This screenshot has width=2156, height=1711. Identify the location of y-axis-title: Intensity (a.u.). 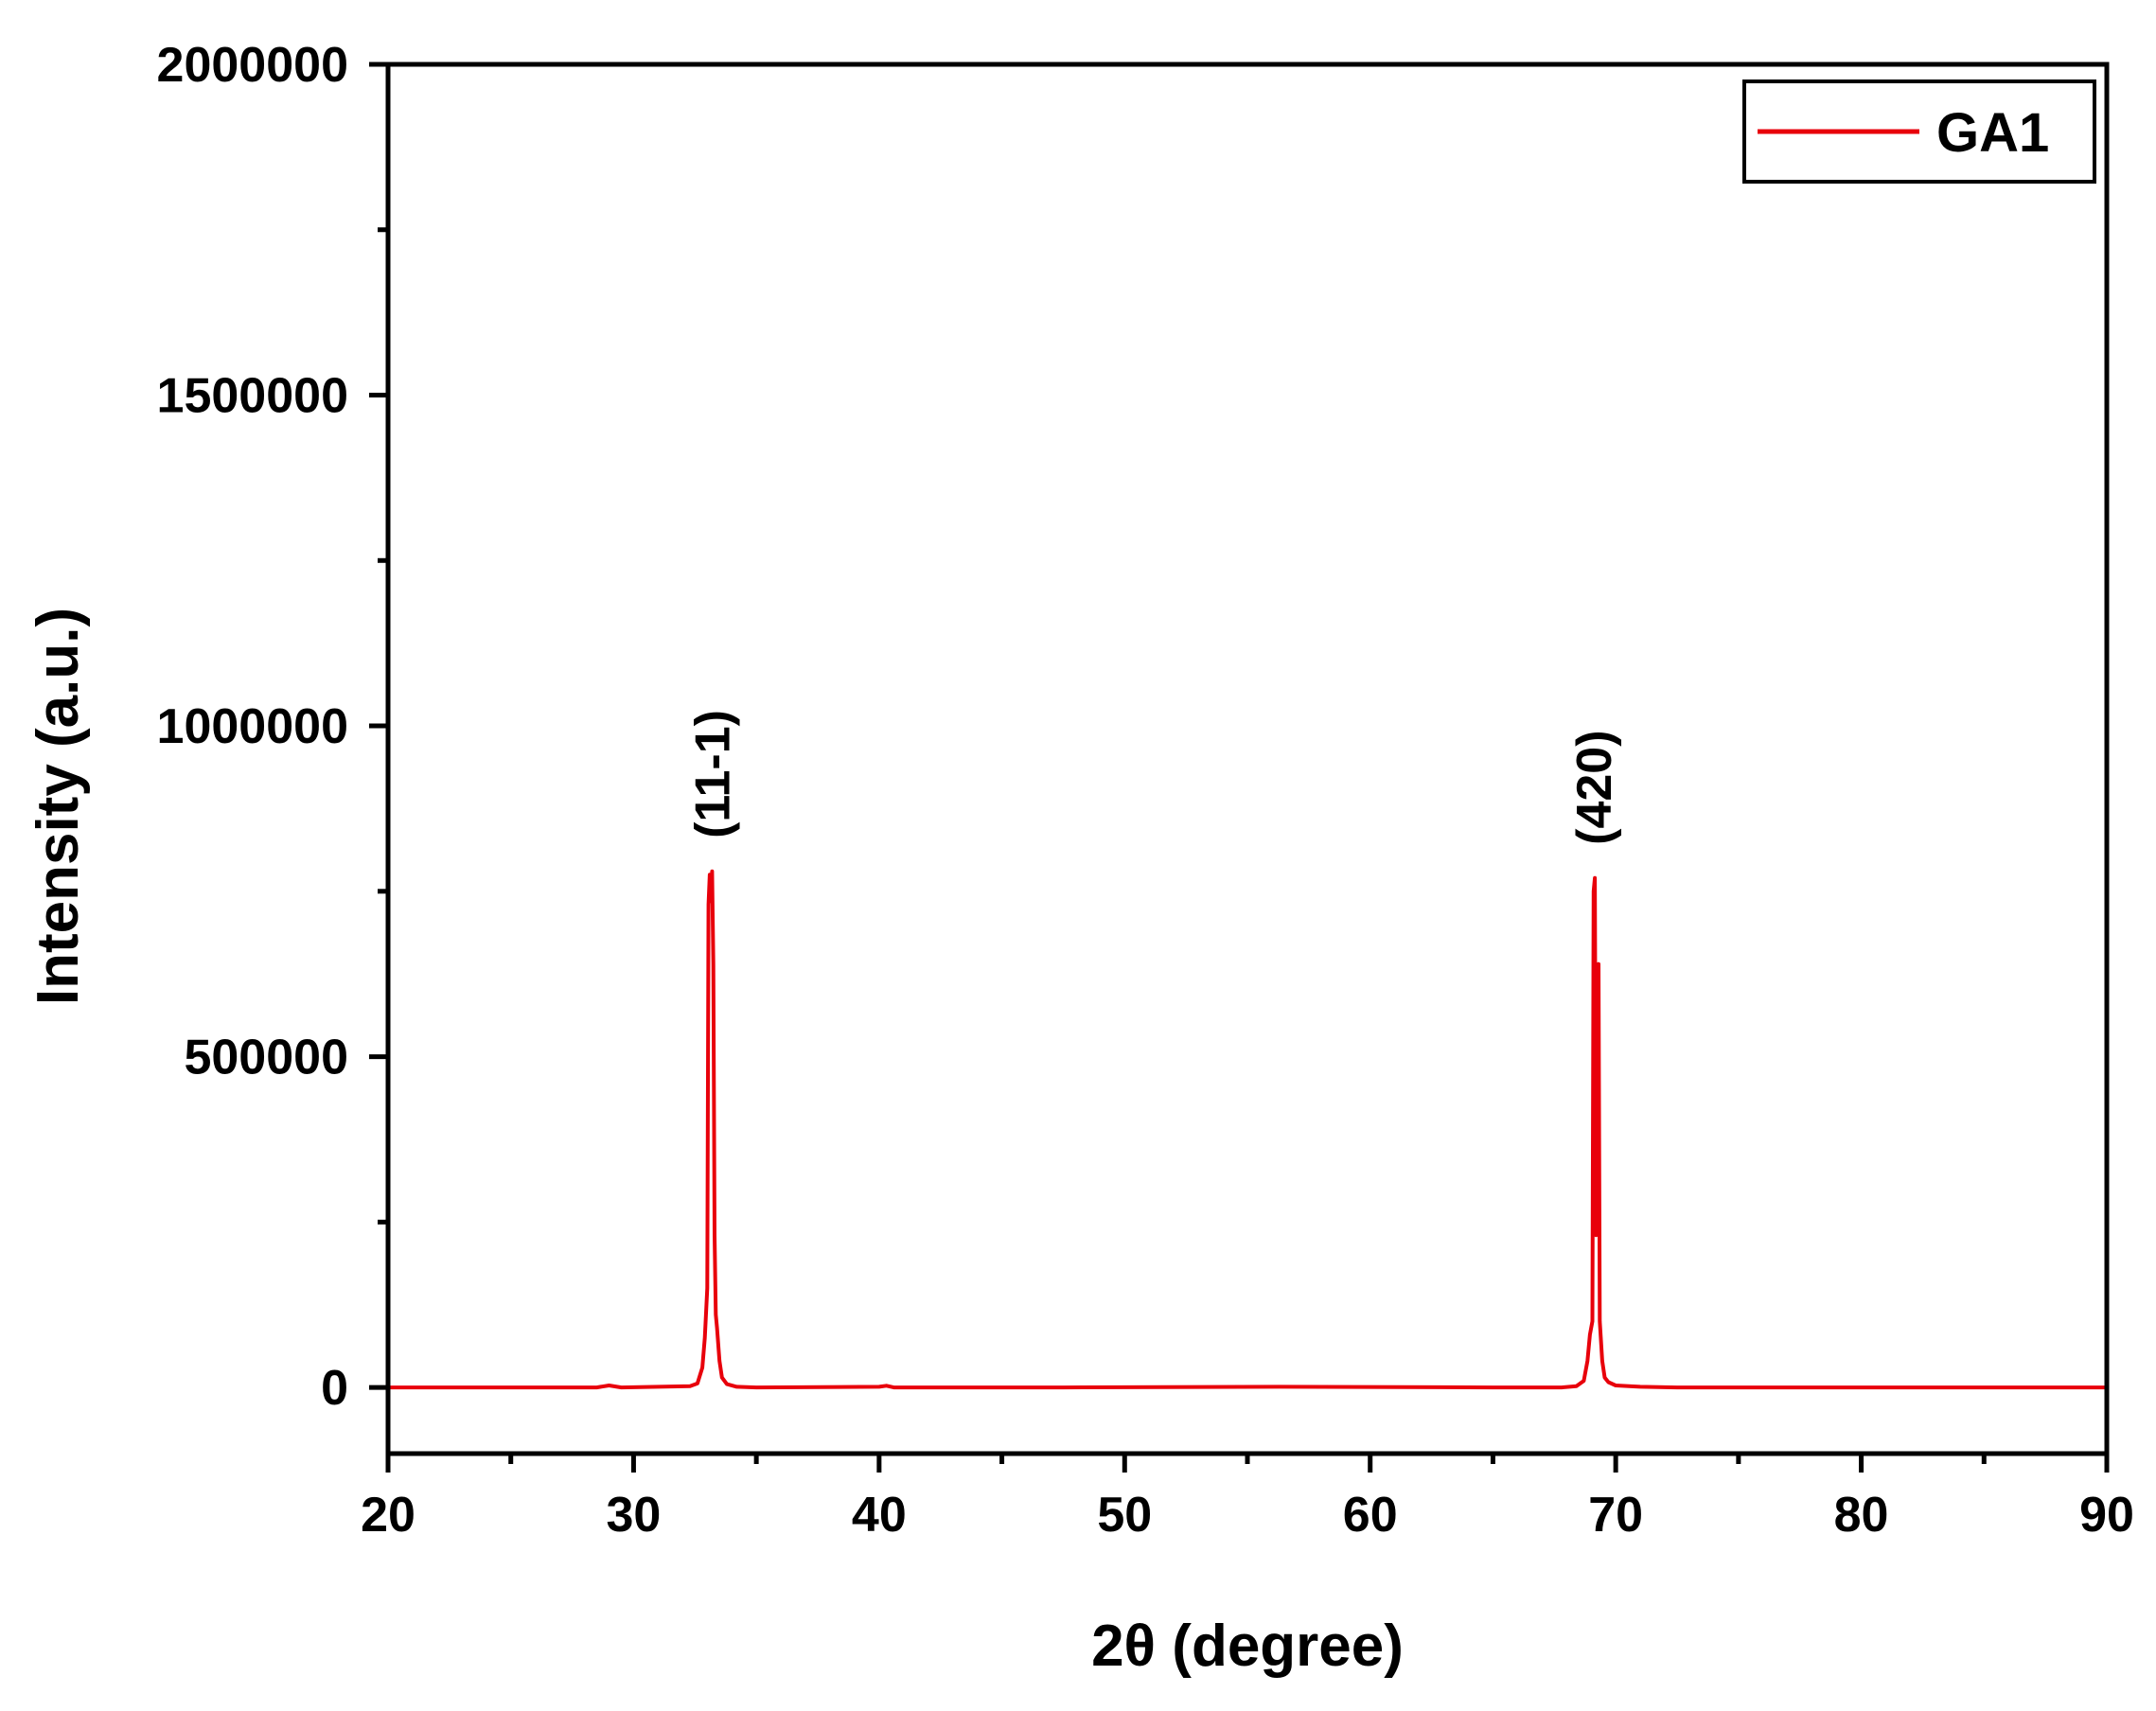
(58, 806).